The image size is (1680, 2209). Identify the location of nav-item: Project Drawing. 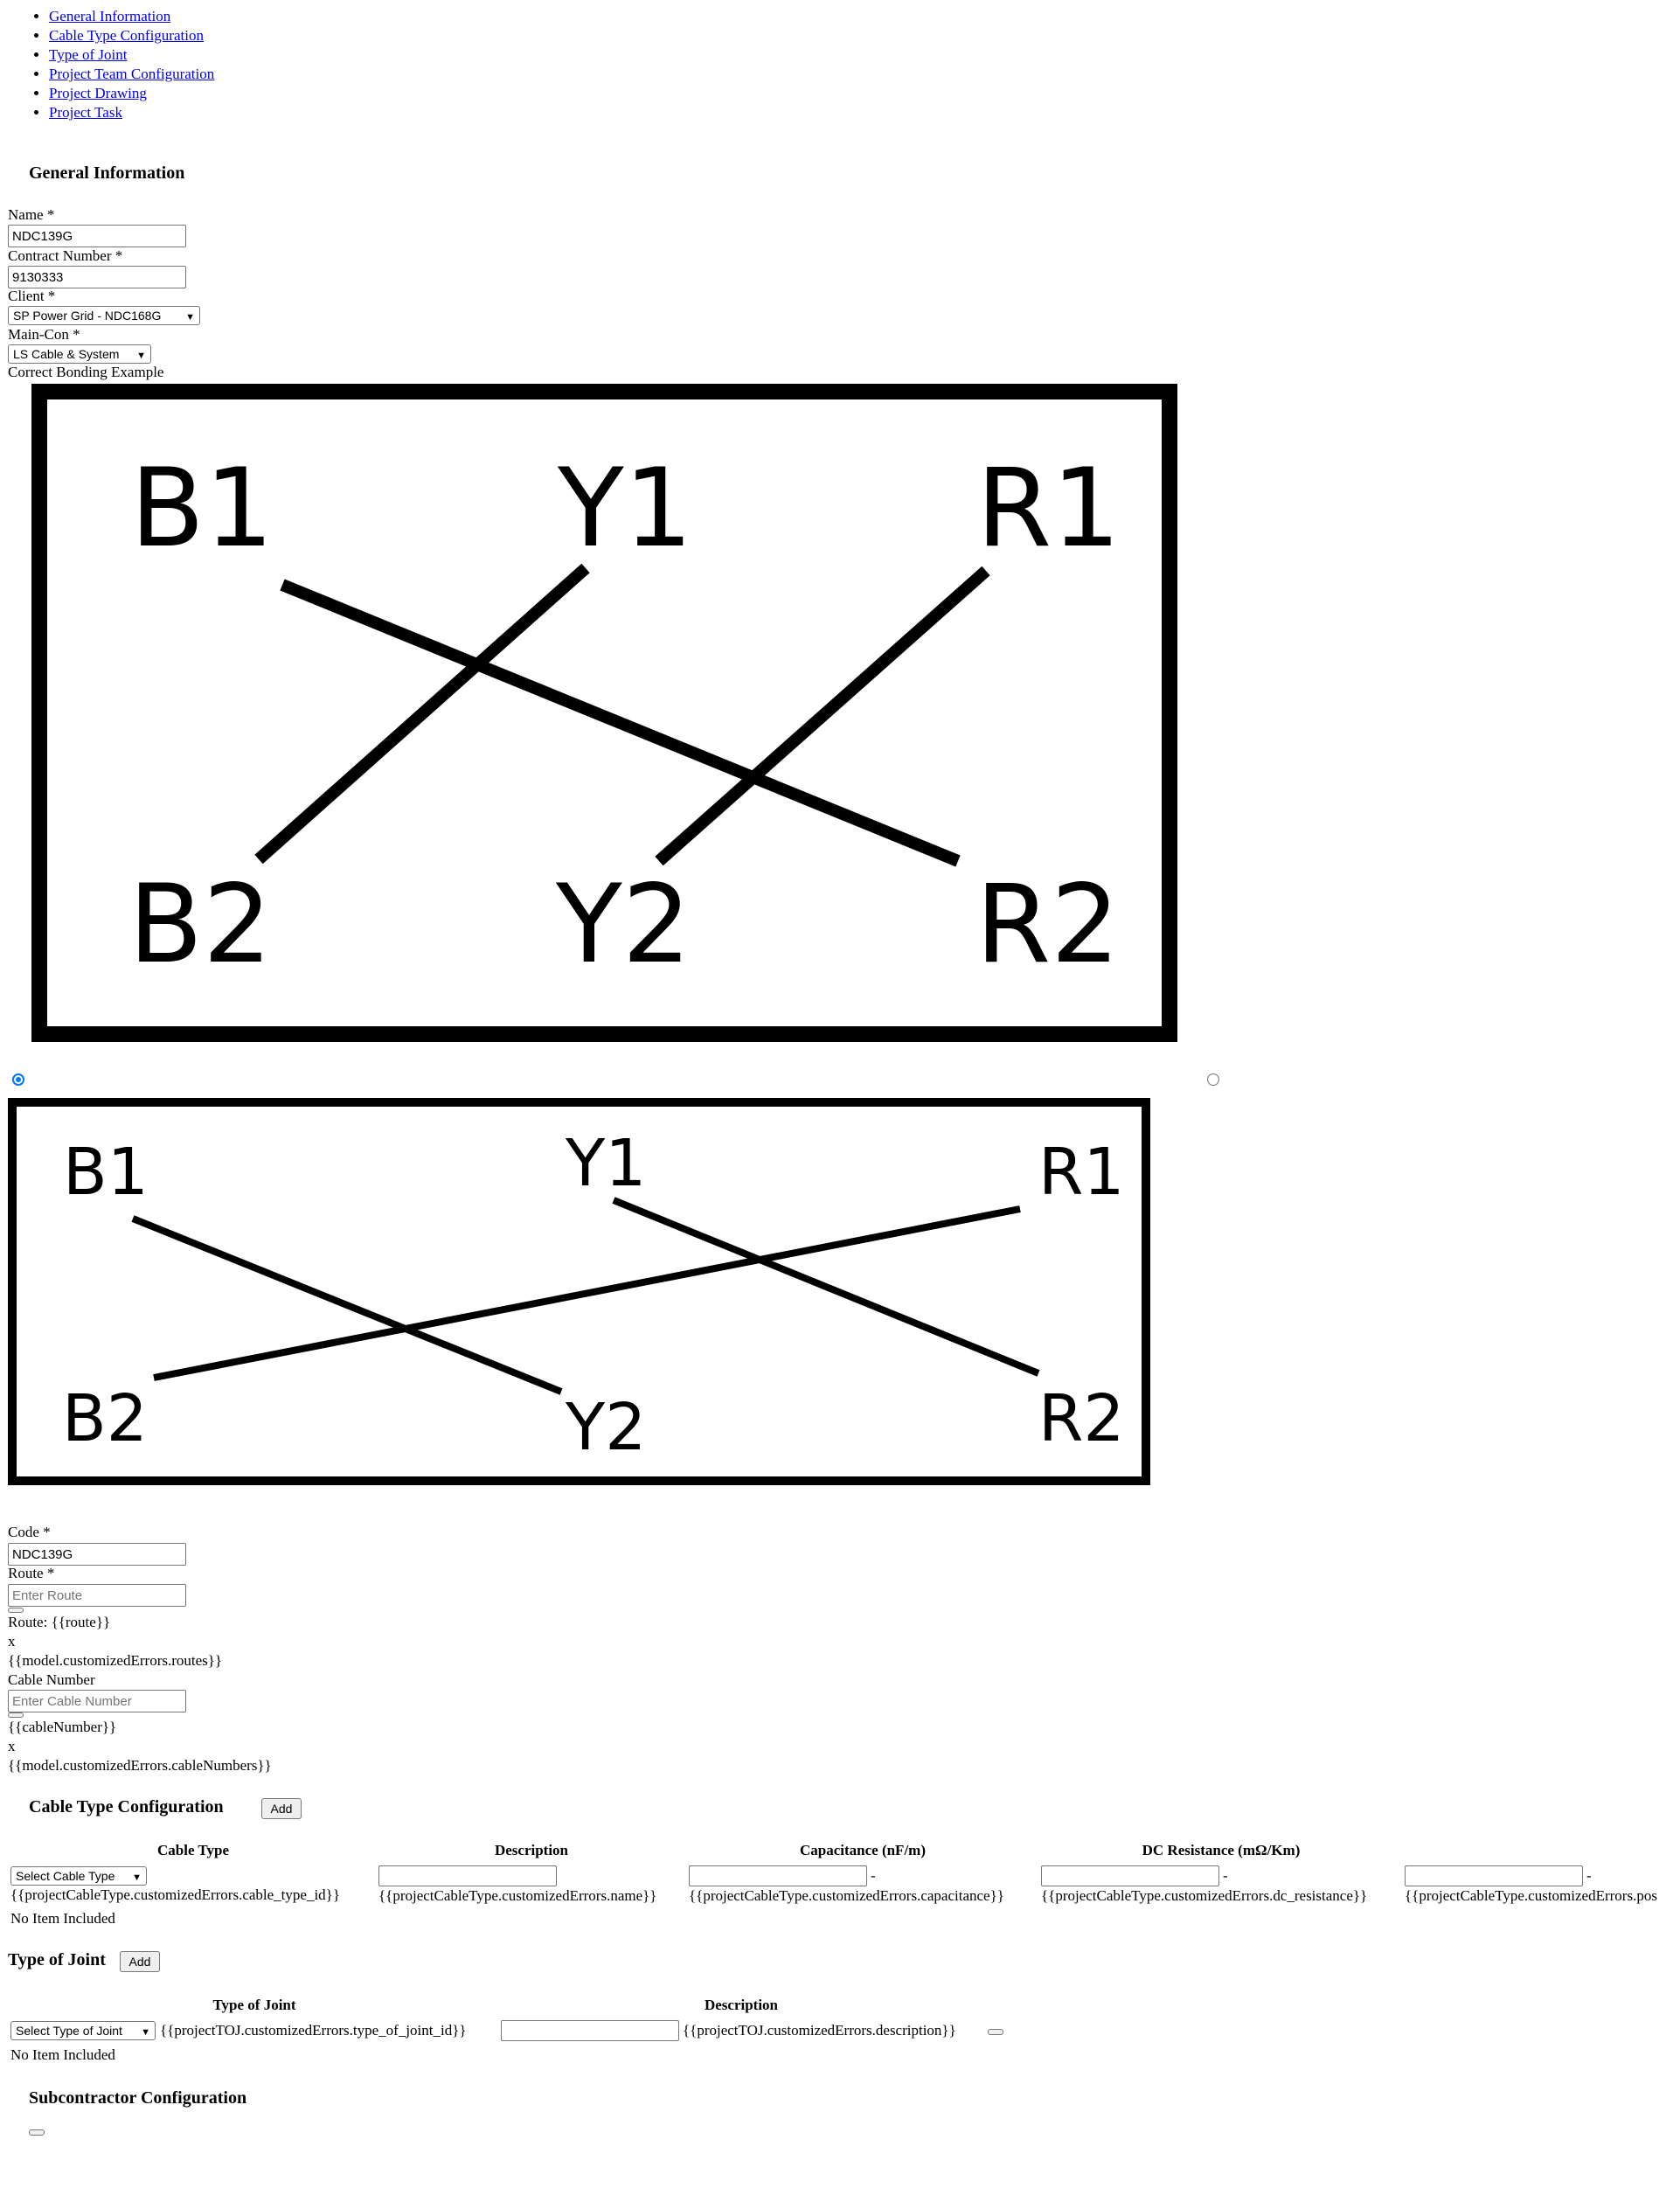
(131, 93).